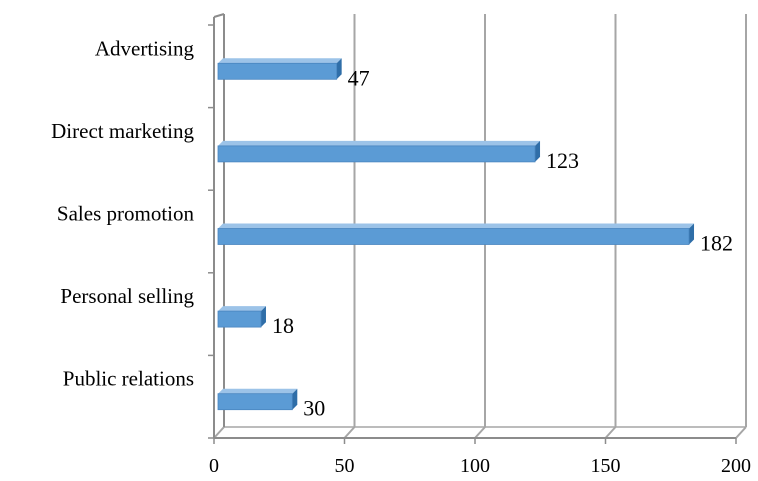 The image size is (758, 481). I want to click on x-tick-label-3: 150, so click(606, 466).